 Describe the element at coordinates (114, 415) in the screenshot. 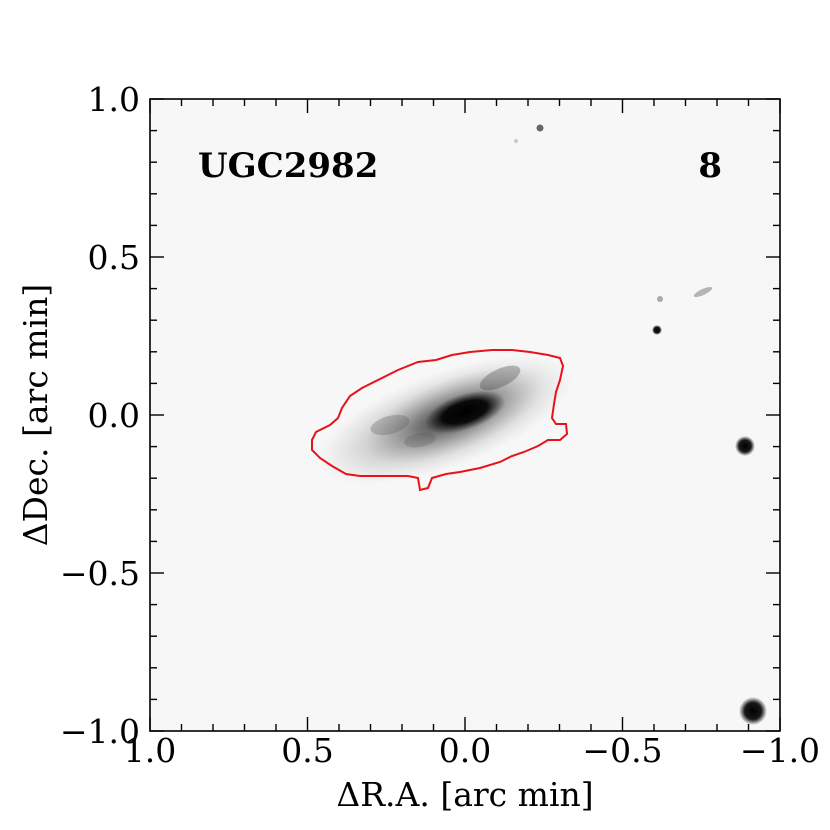

I see `y-tick-label: 0.0` at that location.